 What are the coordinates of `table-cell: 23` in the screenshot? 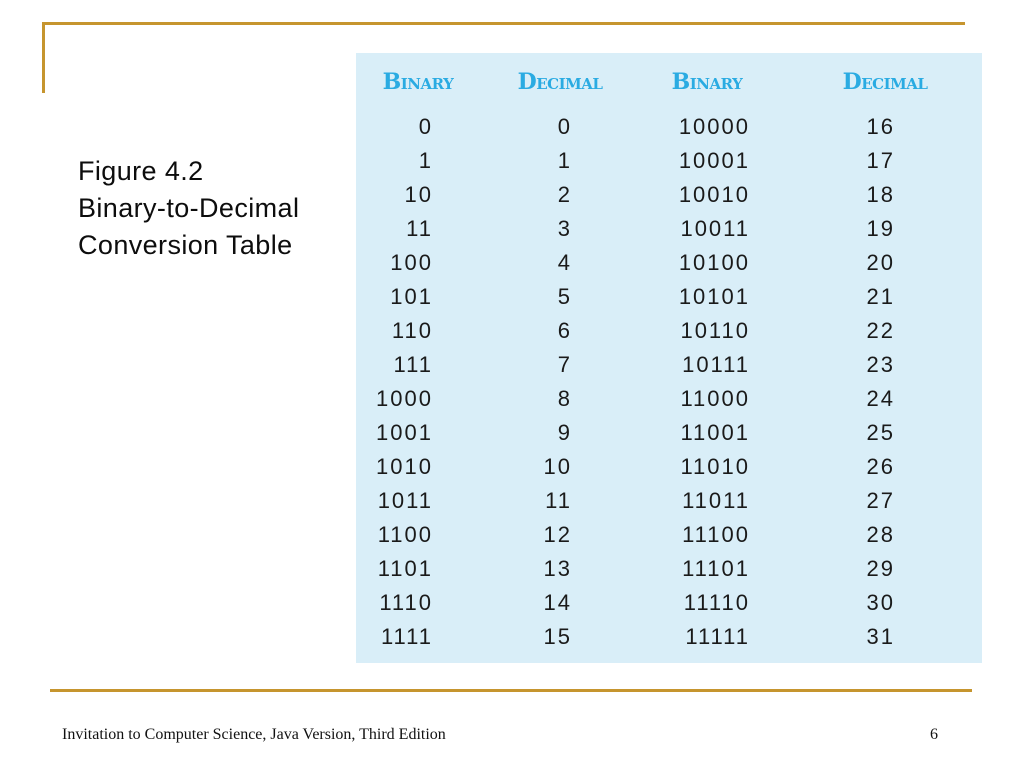 It's located at (880, 364).